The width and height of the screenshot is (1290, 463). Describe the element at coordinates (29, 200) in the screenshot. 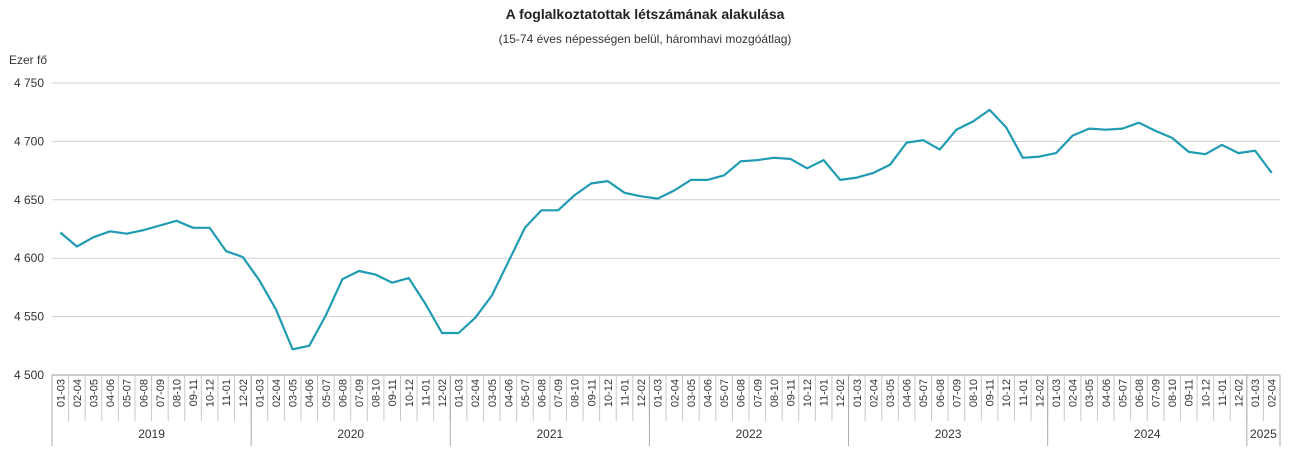

I see `y-tick-label: 4 650` at that location.